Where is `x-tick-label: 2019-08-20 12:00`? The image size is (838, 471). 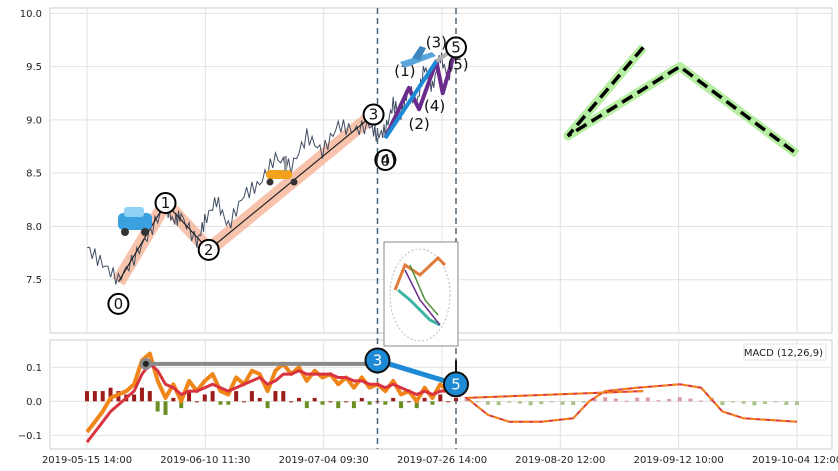 x-tick-label: 2019-08-20 12:00 is located at coordinates (560, 460).